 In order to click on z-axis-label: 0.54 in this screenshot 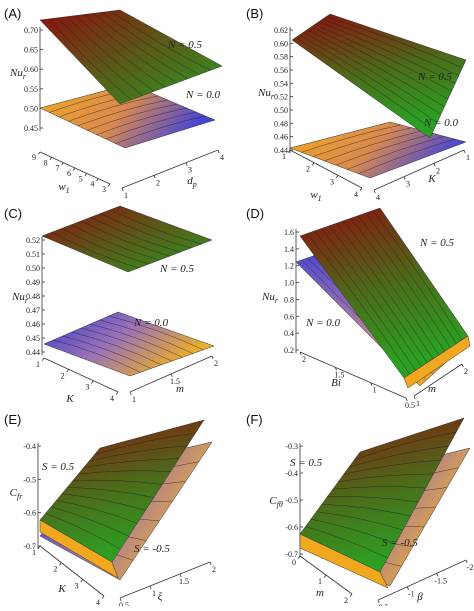, I will do `click(281, 83)`.